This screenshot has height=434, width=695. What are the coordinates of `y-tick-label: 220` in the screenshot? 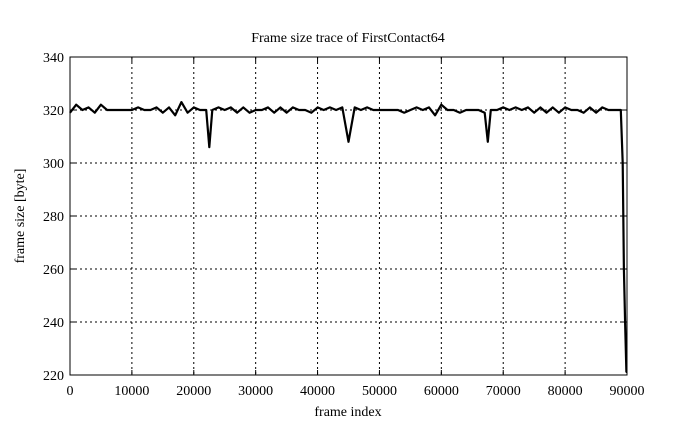 It's located at (53, 376).